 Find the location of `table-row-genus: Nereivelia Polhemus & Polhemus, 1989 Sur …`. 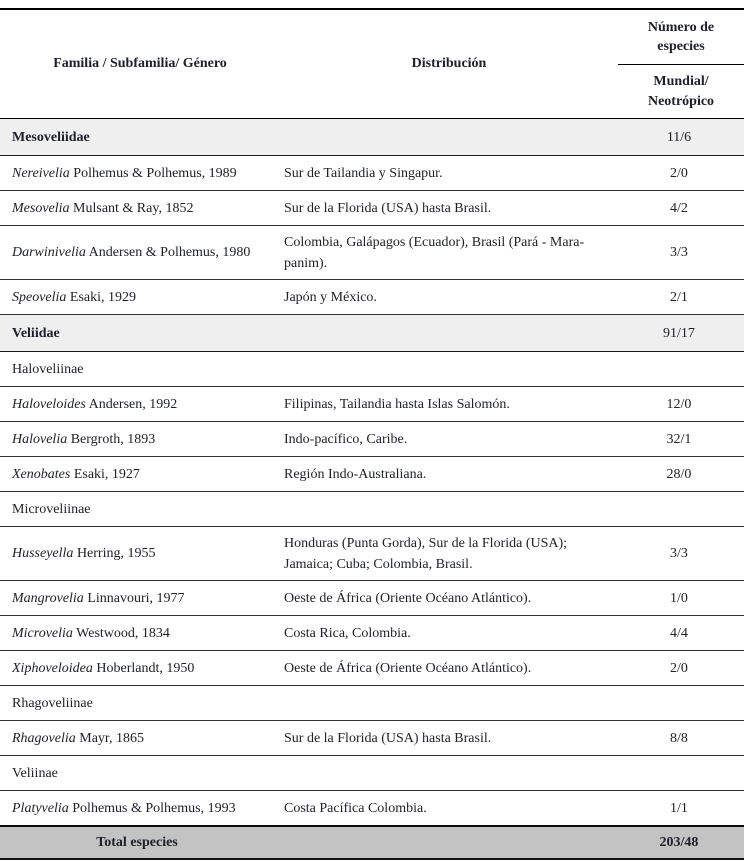

table-row-genus: Nereivelia Polhemus & Polhemus, 1989 Sur … is located at coordinates (372, 173).